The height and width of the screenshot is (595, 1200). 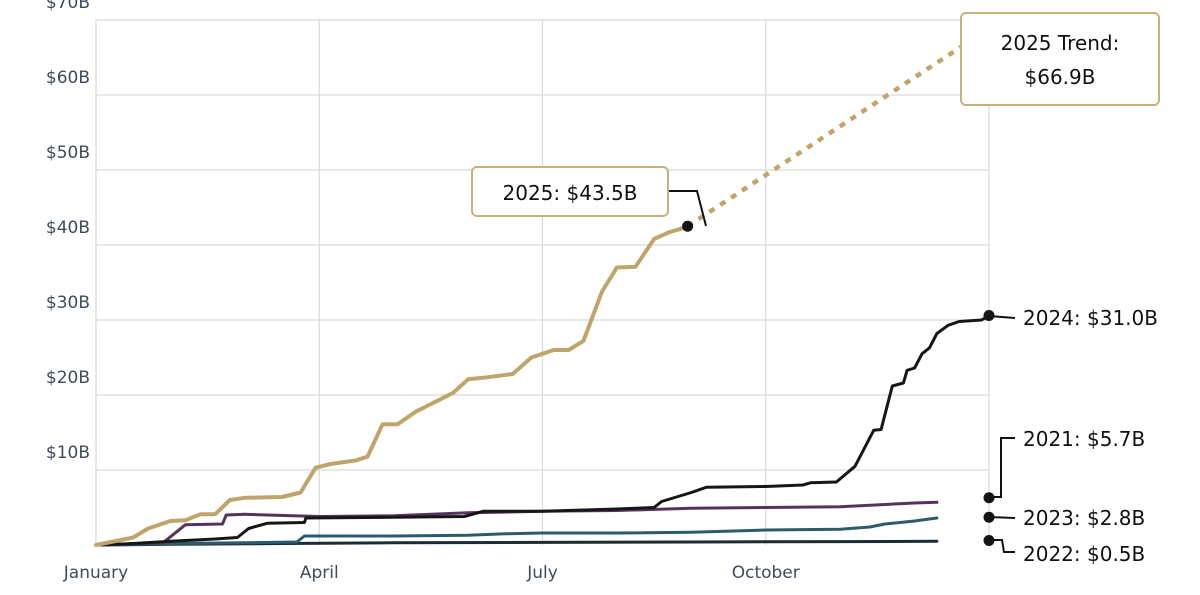 What do you see at coordinates (1084, 518) in the screenshot?
I see `end-label-2023: 2023: $2.8B` at bounding box center [1084, 518].